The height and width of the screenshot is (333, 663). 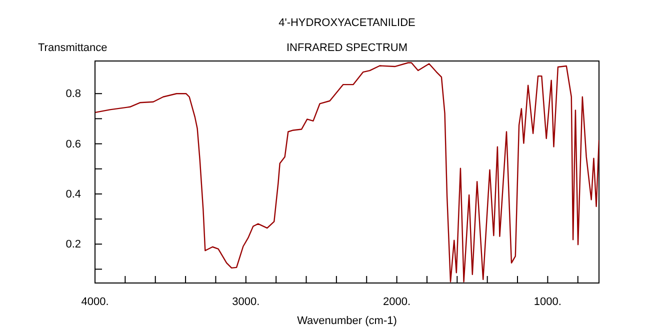 What do you see at coordinates (397, 302) in the screenshot?
I see `x-tick-label: 2000.` at bounding box center [397, 302].